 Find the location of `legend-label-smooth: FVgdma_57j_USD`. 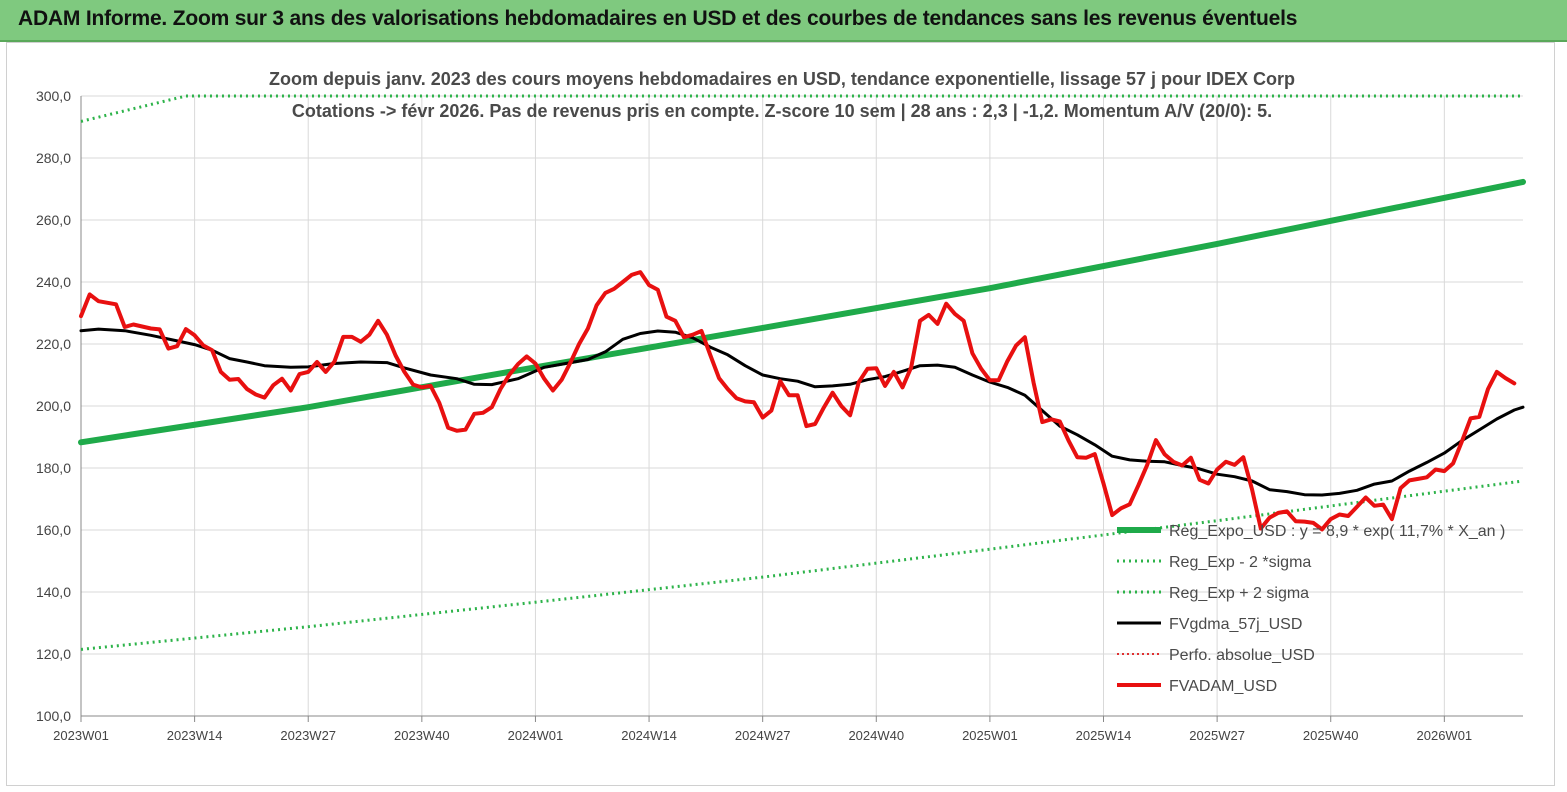

legend-label-smooth: FVgdma_57j_USD is located at coordinates (1235, 624).